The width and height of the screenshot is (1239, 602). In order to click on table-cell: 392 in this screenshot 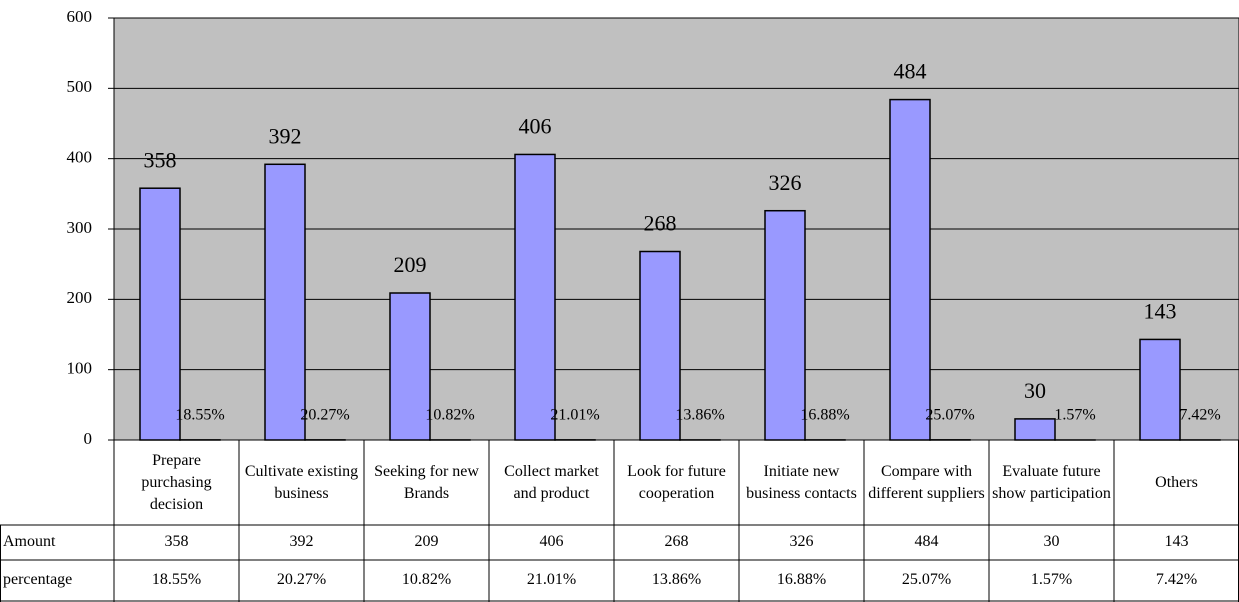, I will do `click(302, 541)`.